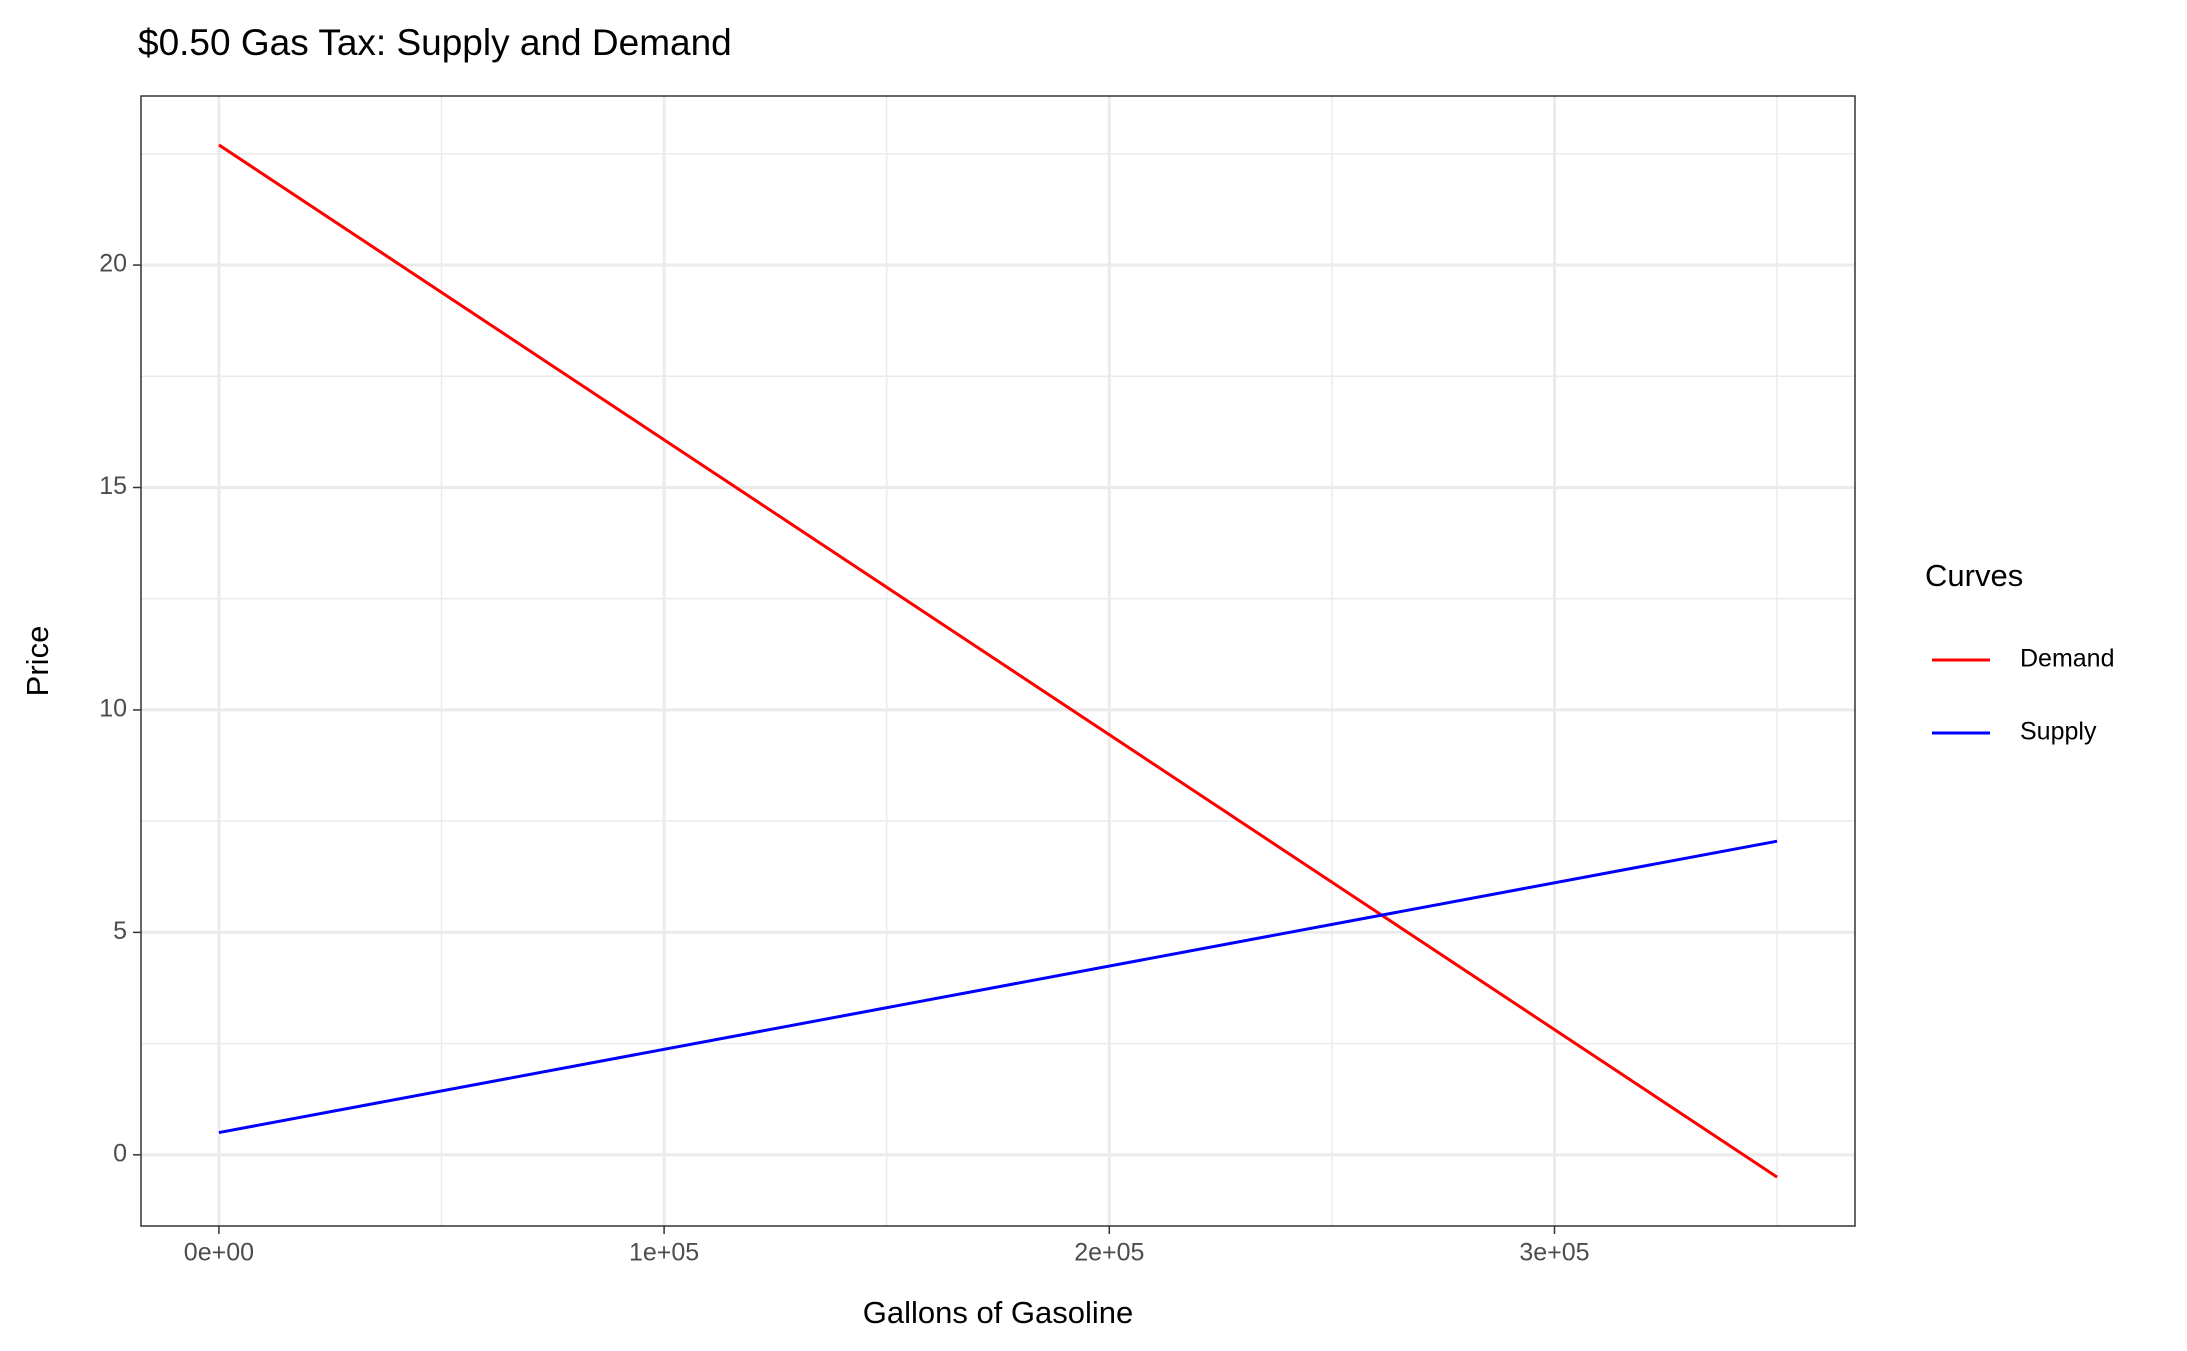 The image size is (2187, 1351). What do you see at coordinates (113, 264) in the screenshot?
I see `y-tick-label: 20` at bounding box center [113, 264].